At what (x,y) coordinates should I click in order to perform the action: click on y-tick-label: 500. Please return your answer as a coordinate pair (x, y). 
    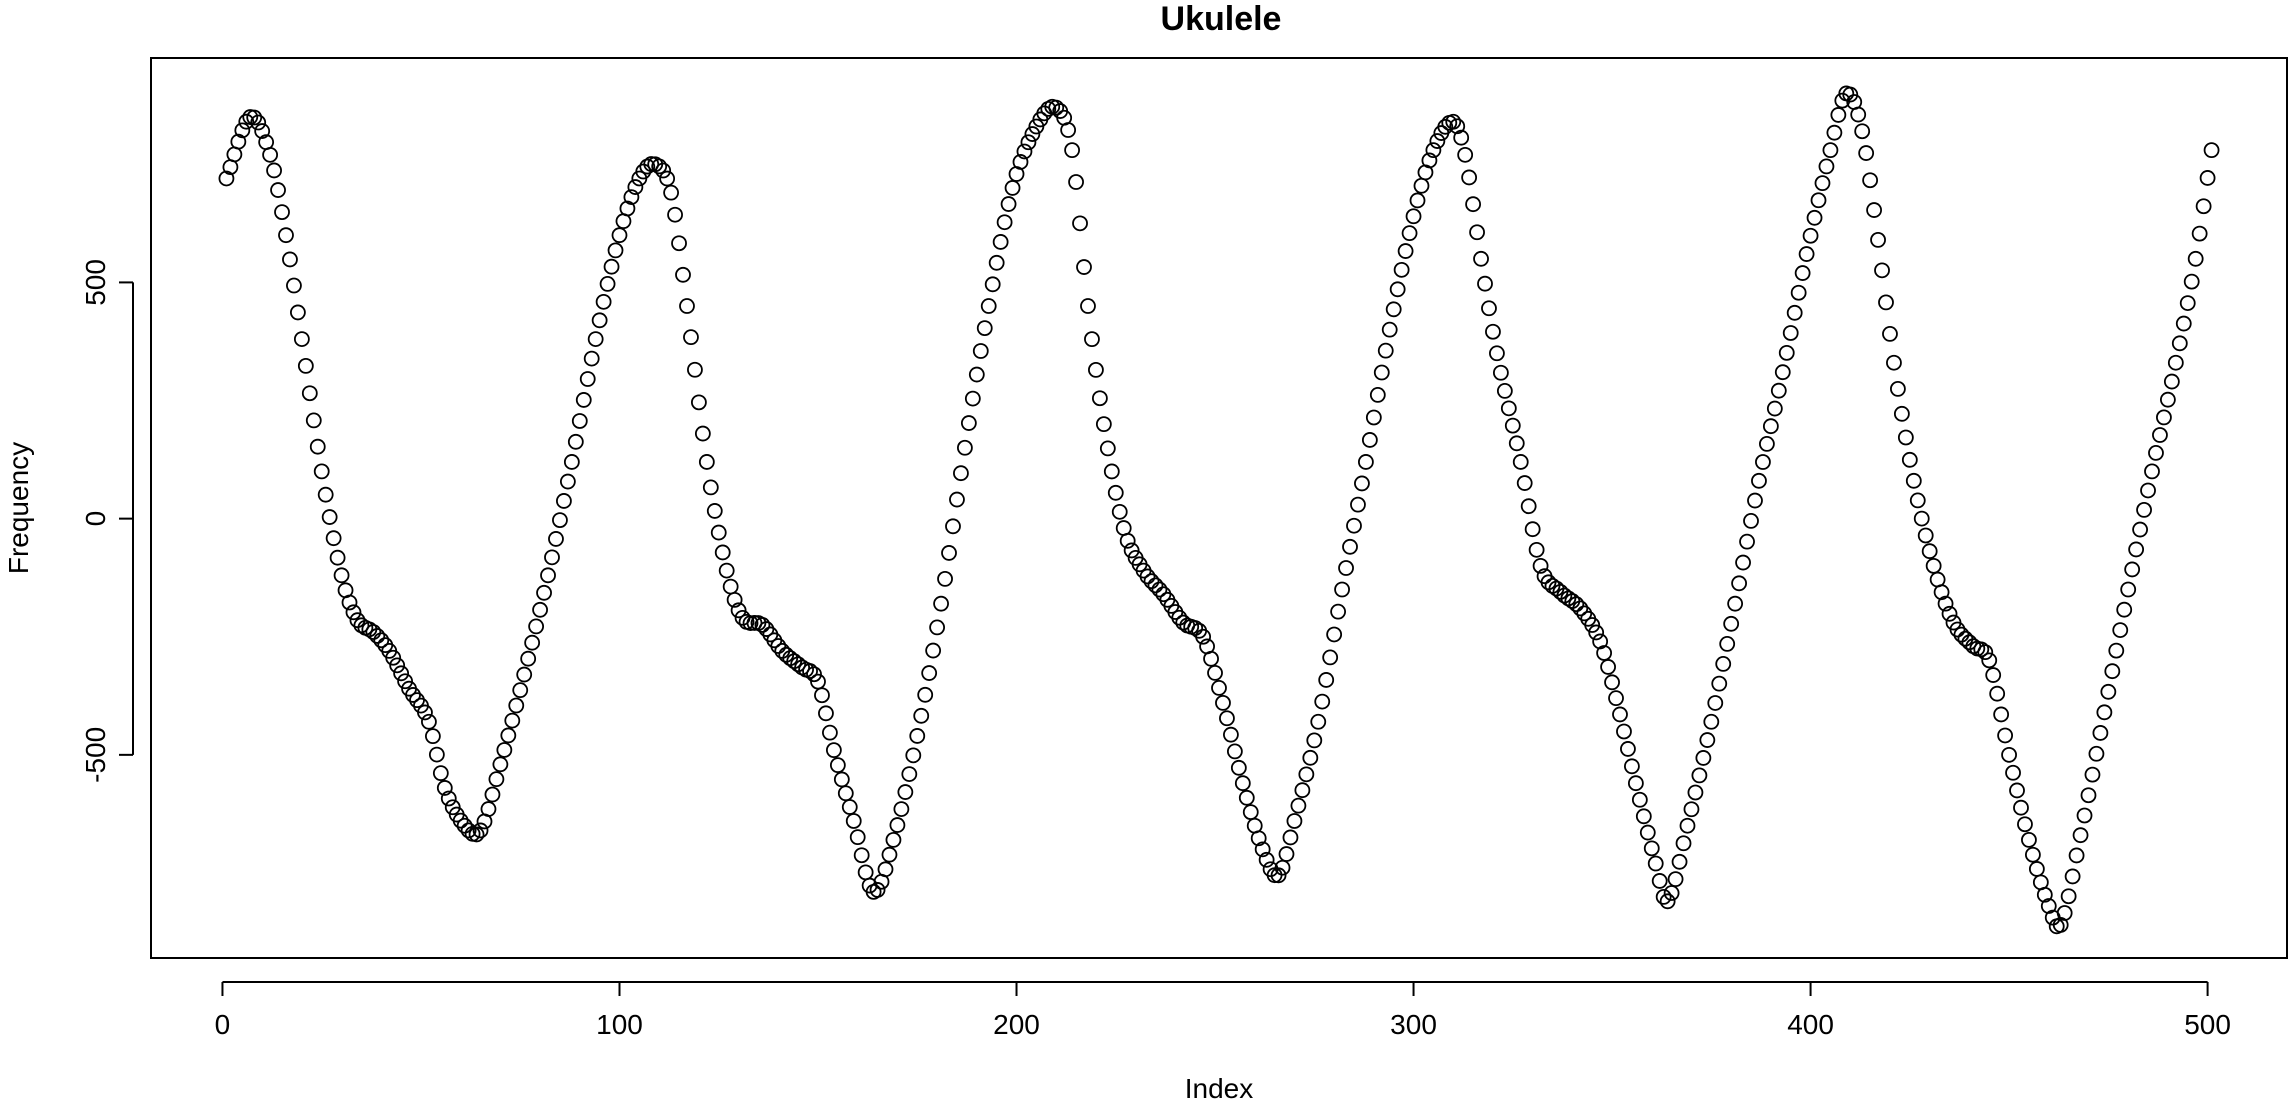
    Looking at the image, I should click on (95, 282).